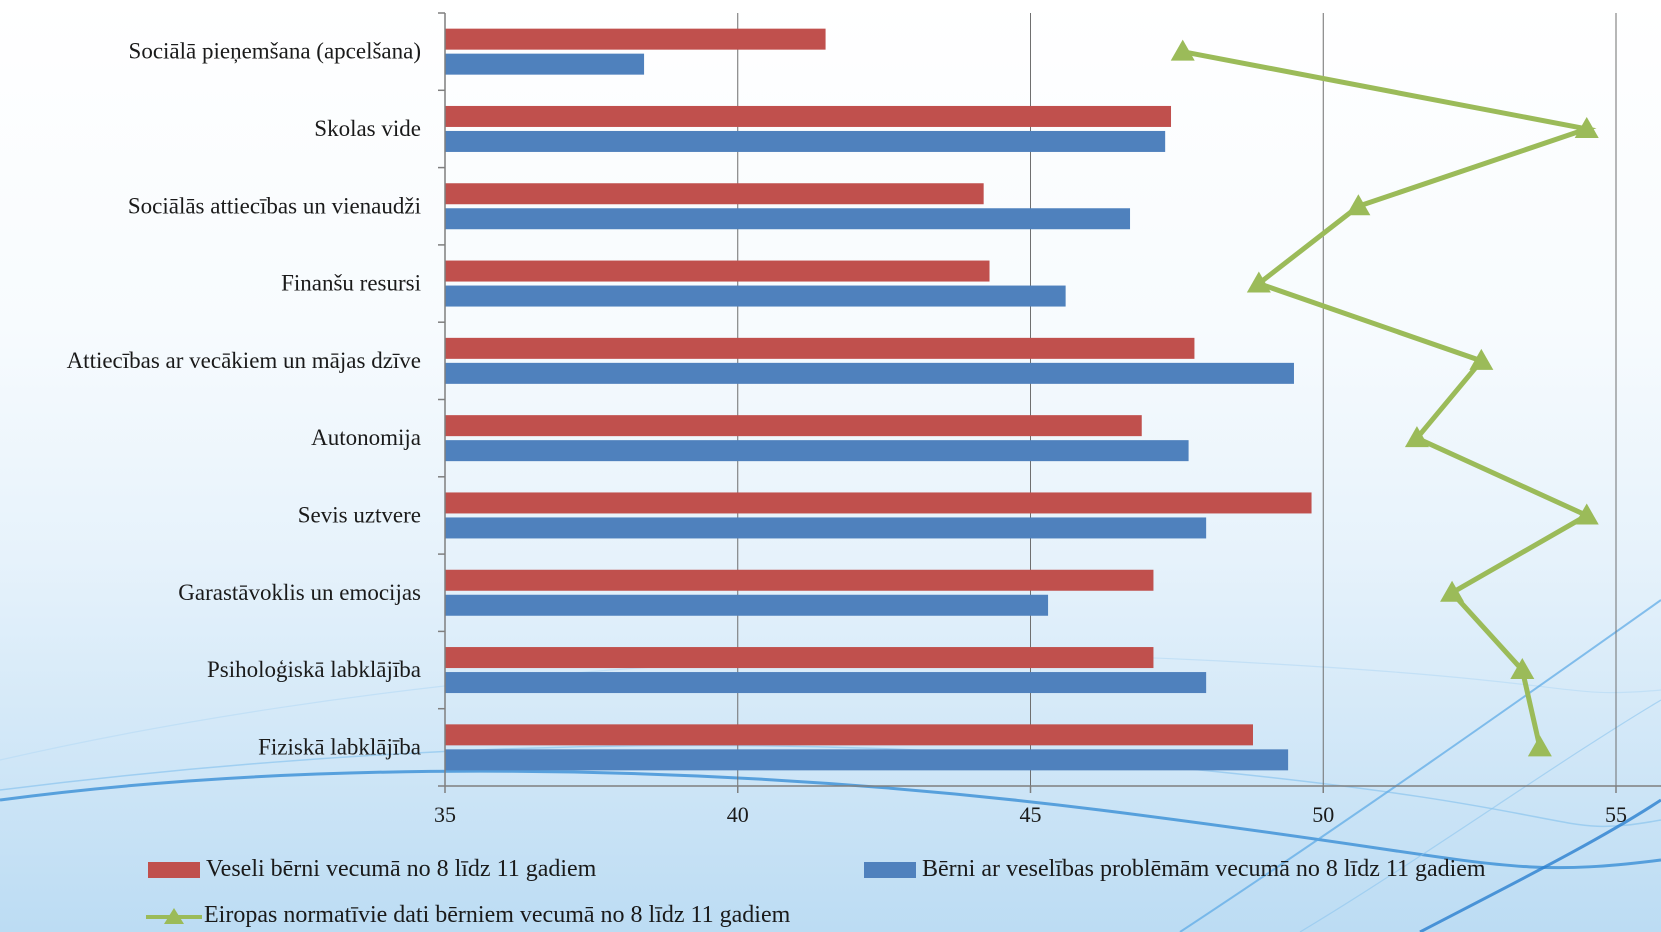  Describe the element at coordinates (1616, 814) in the screenshot. I see `tick-label-55: 55` at that location.